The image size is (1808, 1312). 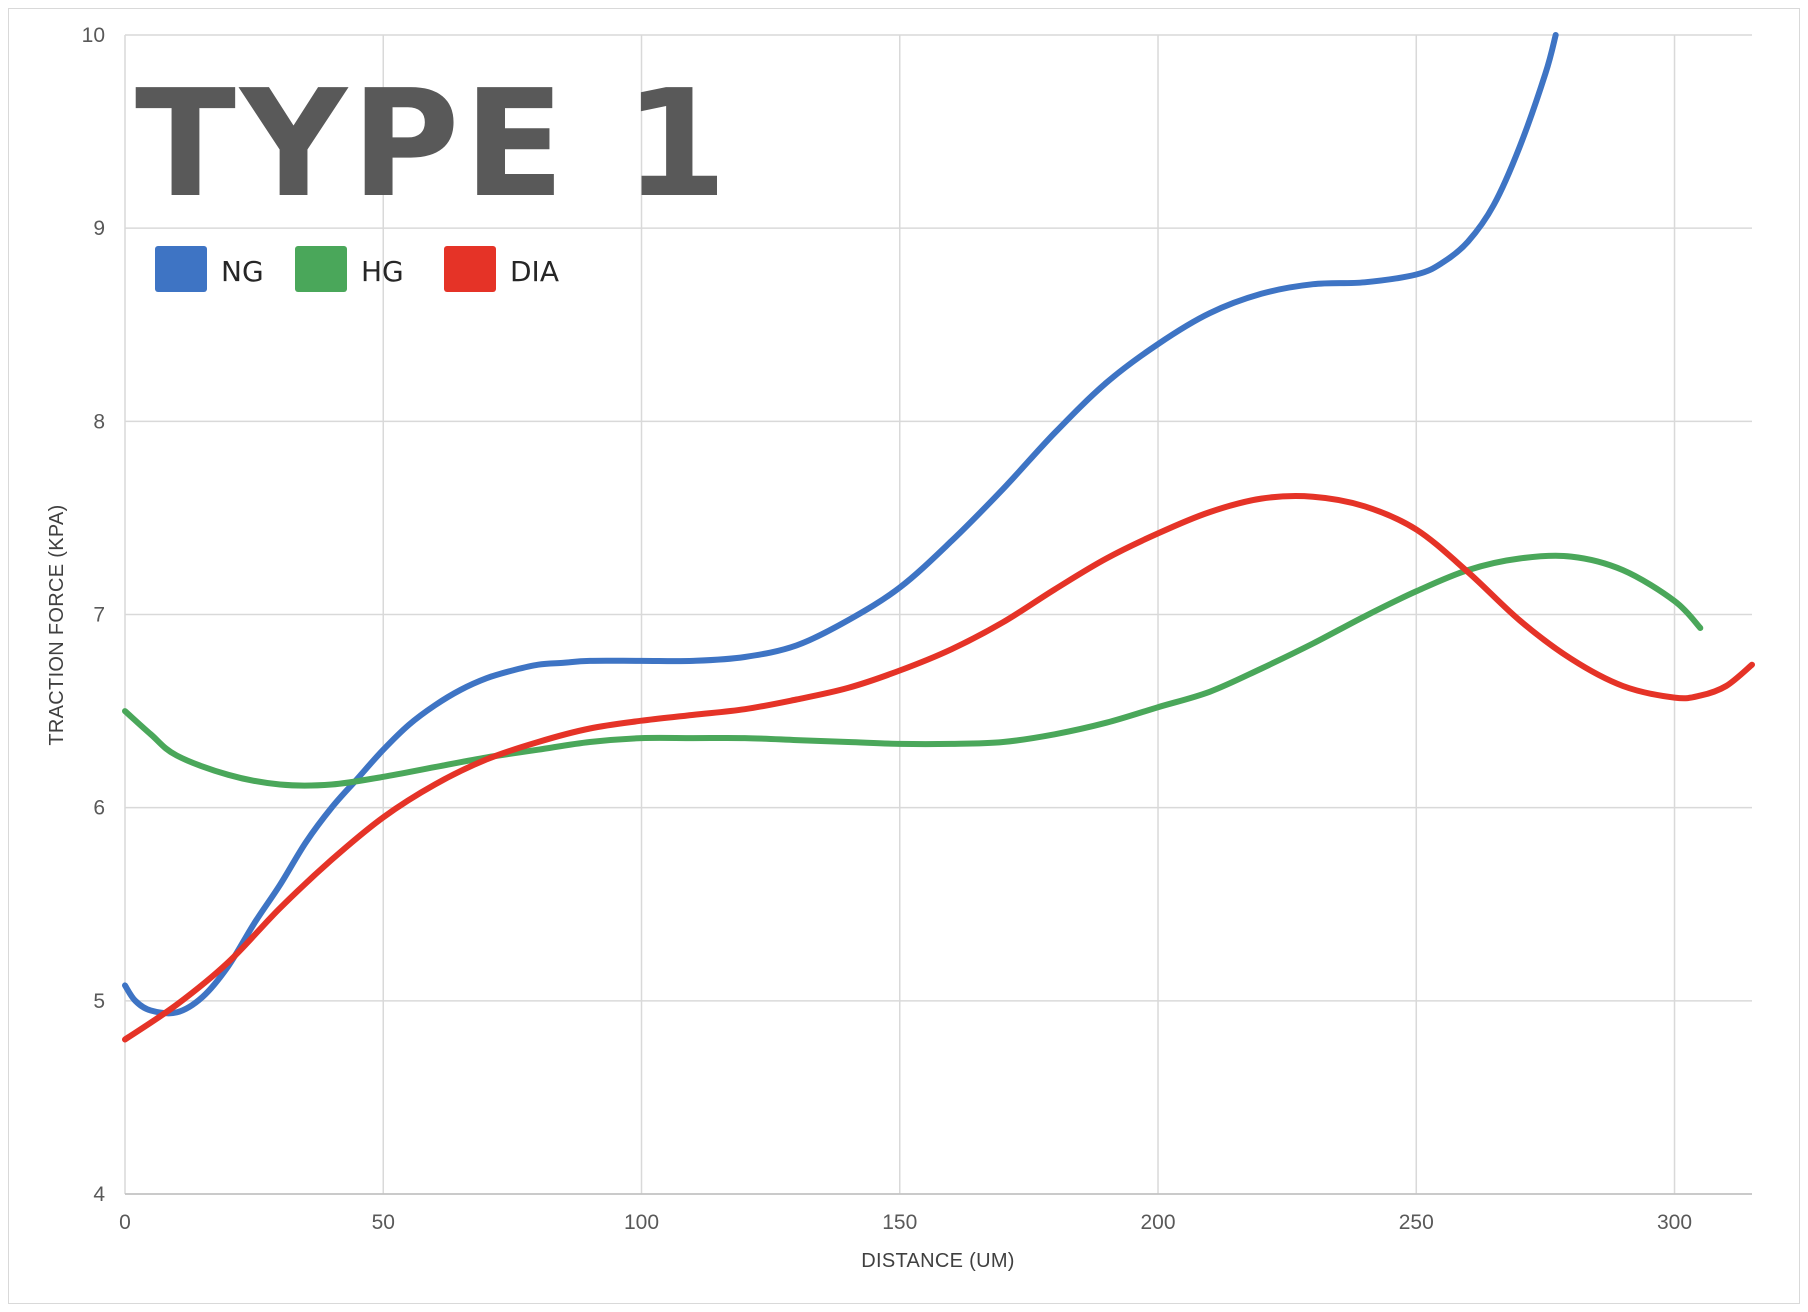 I want to click on x-tick-label: 200, so click(x=1157, y=1222).